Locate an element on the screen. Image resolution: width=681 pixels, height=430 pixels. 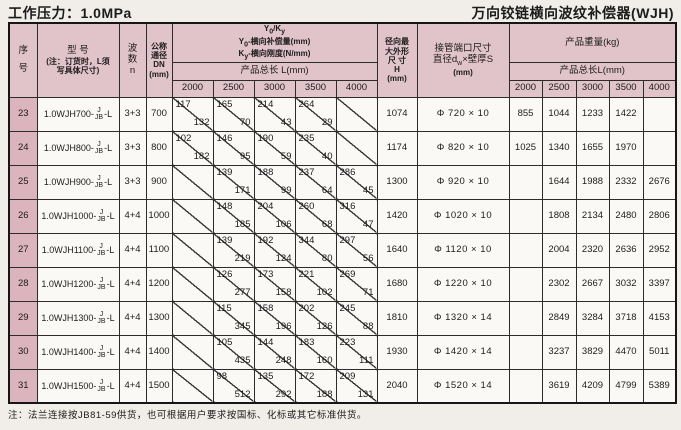
yk-stiffness-value: 88 is located at coordinates (368, 326).